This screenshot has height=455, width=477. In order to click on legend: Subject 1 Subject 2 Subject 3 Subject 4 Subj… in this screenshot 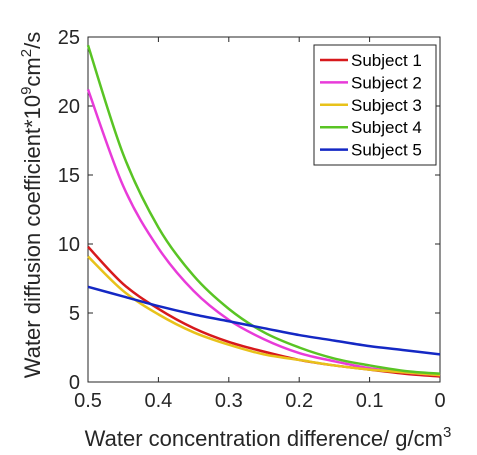, I will do `click(375, 105)`.